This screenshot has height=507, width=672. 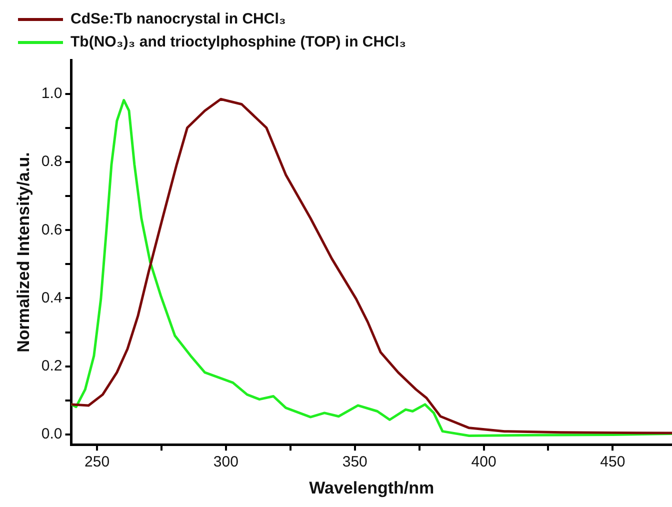 I want to click on y-tick-label: 0.6, so click(x=51, y=229).